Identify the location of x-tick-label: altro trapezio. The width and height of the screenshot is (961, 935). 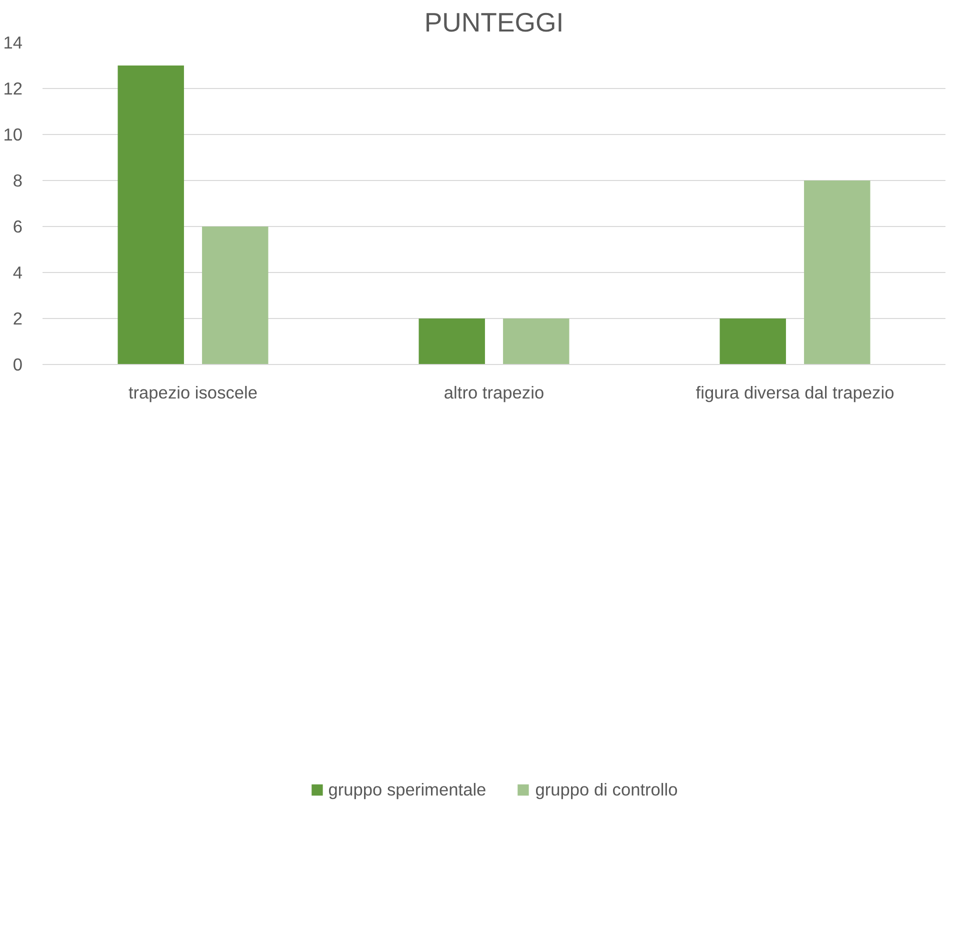
(494, 392).